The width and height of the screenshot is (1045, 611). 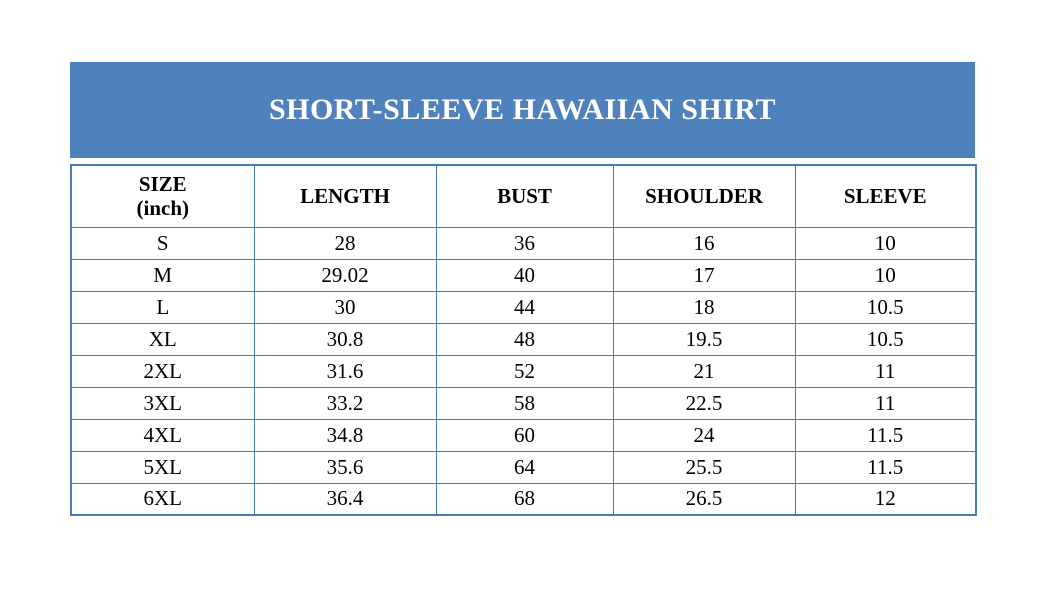 I want to click on cell-bust: 48, so click(x=524, y=339).